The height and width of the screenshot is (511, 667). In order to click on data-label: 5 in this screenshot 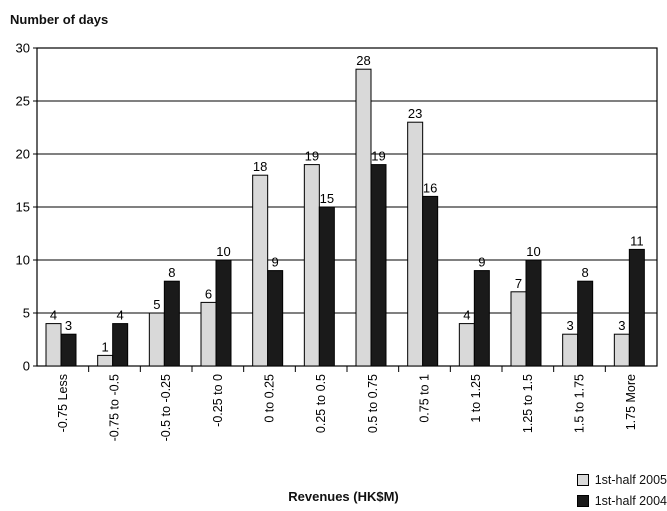, I will do `click(156, 304)`.